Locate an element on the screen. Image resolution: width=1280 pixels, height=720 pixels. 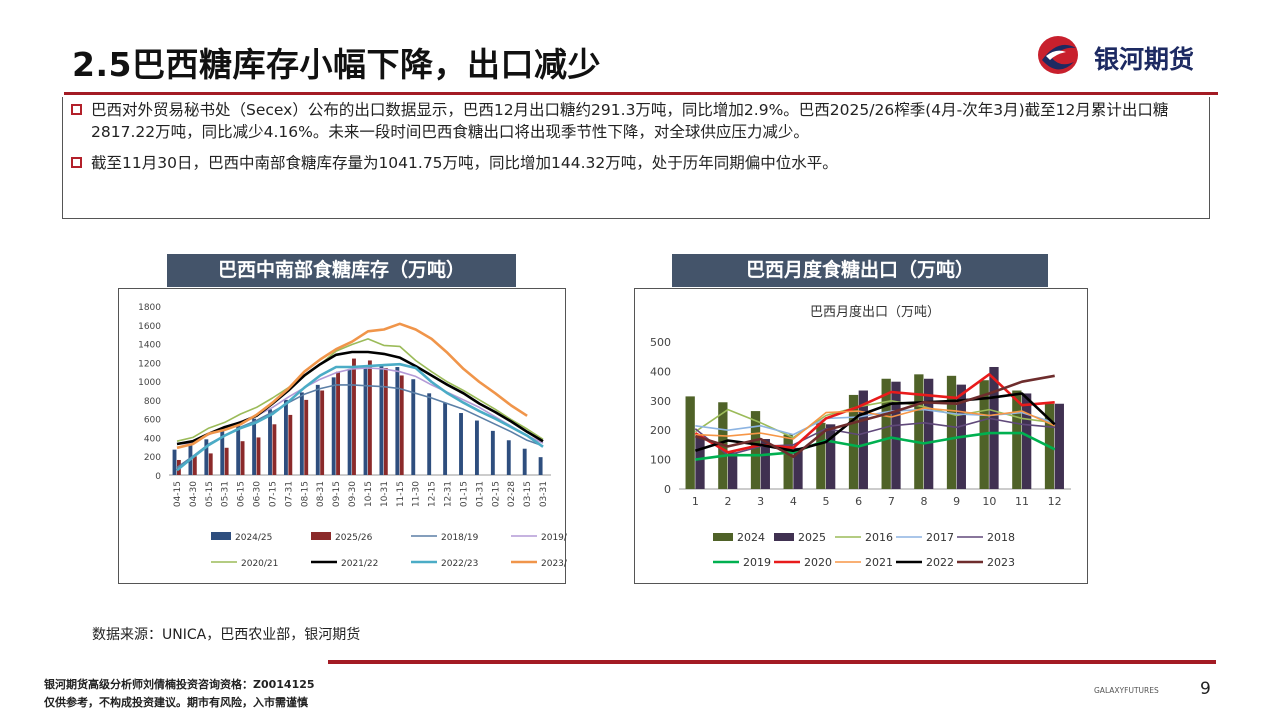
legend-label: 2024 is located at coordinates (751, 537).